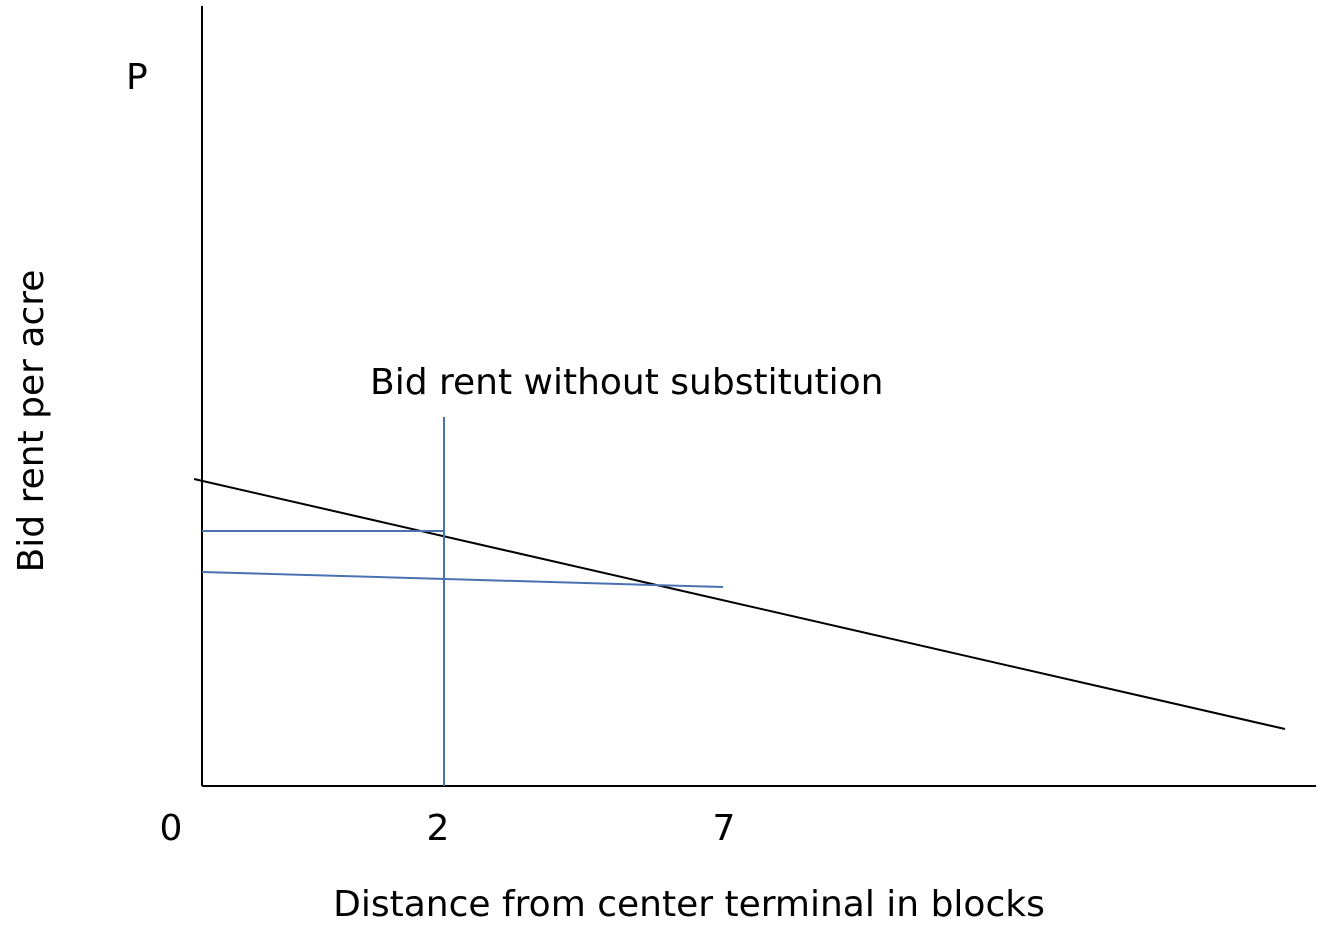  Describe the element at coordinates (137, 77) in the screenshot. I see `y-axis-symbol: P` at that location.